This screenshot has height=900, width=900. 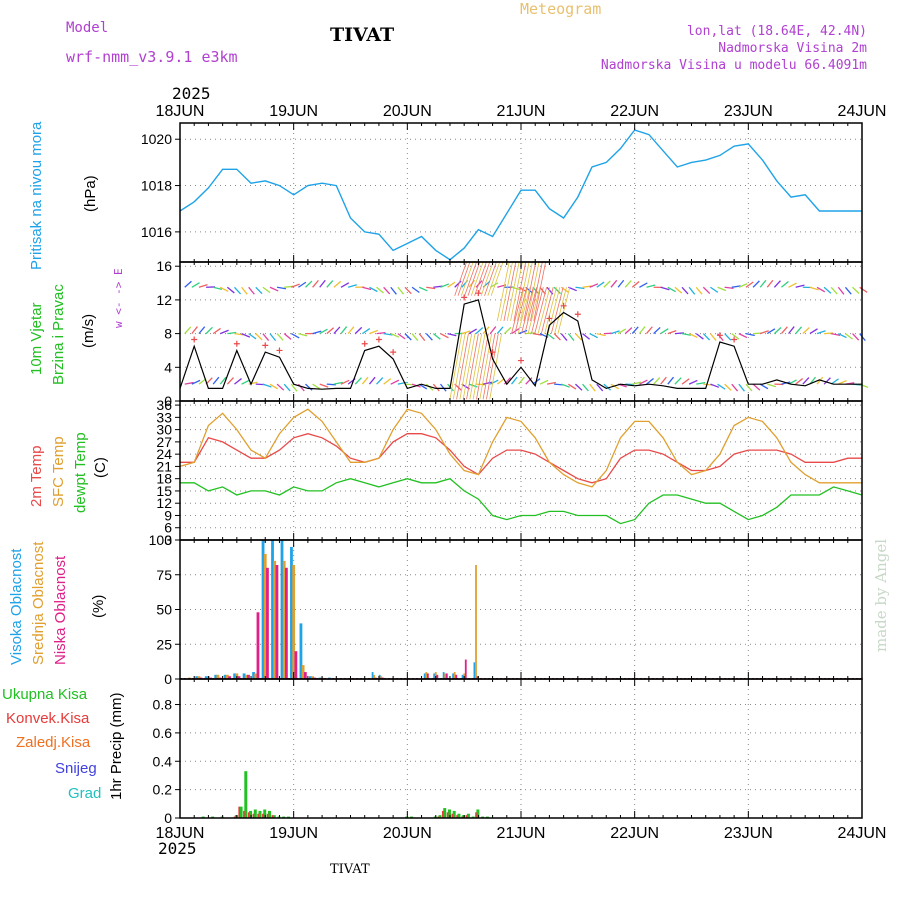 What do you see at coordinates (164, 442) in the screenshot?
I see `y-tick-label: 27` at bounding box center [164, 442].